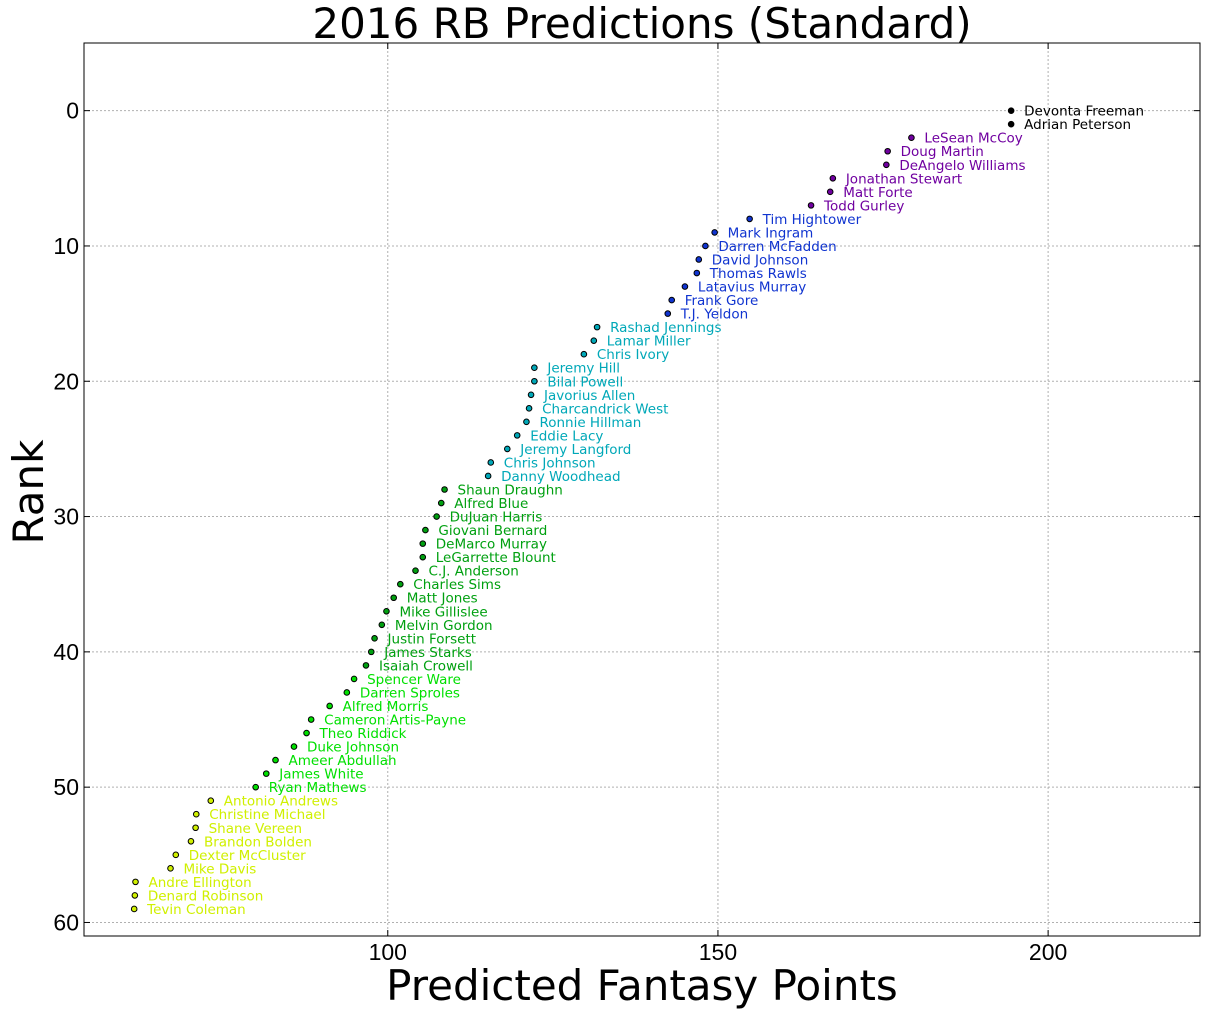 Image resolution: width=1207 pixels, height=1015 pixels. Describe the element at coordinates (714, 315) in the screenshot. I see `data-label: T.J. Yeldon` at that location.